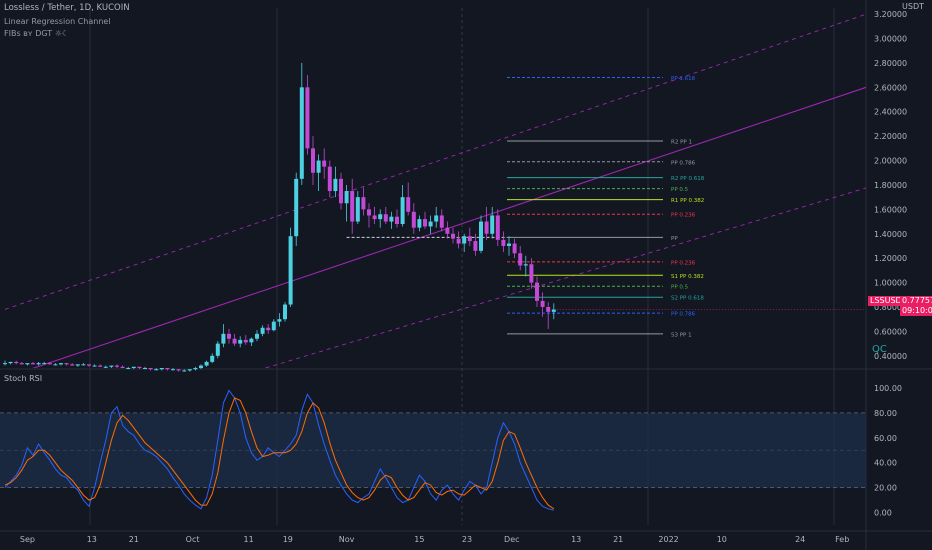  Describe the element at coordinates (67, 8) in the screenshot. I see `symbol-title: Lossless / Tether, 1D, KUCOIN` at that location.